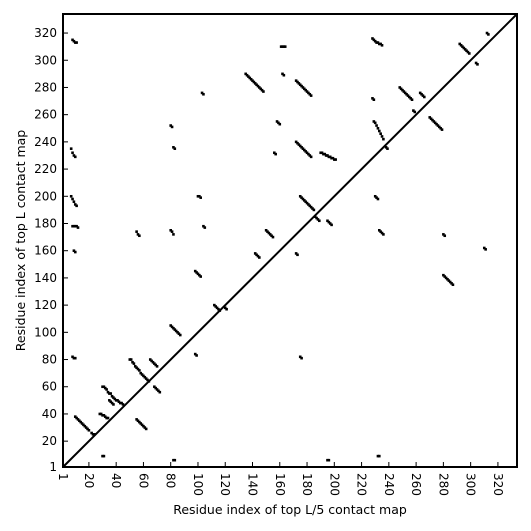  What do you see at coordinates (143, 480) in the screenshot?
I see `x-tick-label: 60` at bounding box center [143, 480].